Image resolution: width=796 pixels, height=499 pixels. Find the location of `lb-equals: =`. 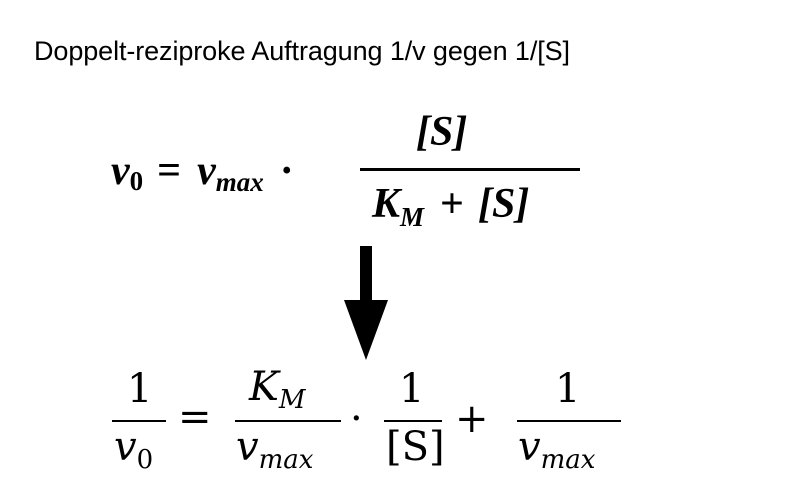

lb-equals: = is located at coordinates (195, 417).